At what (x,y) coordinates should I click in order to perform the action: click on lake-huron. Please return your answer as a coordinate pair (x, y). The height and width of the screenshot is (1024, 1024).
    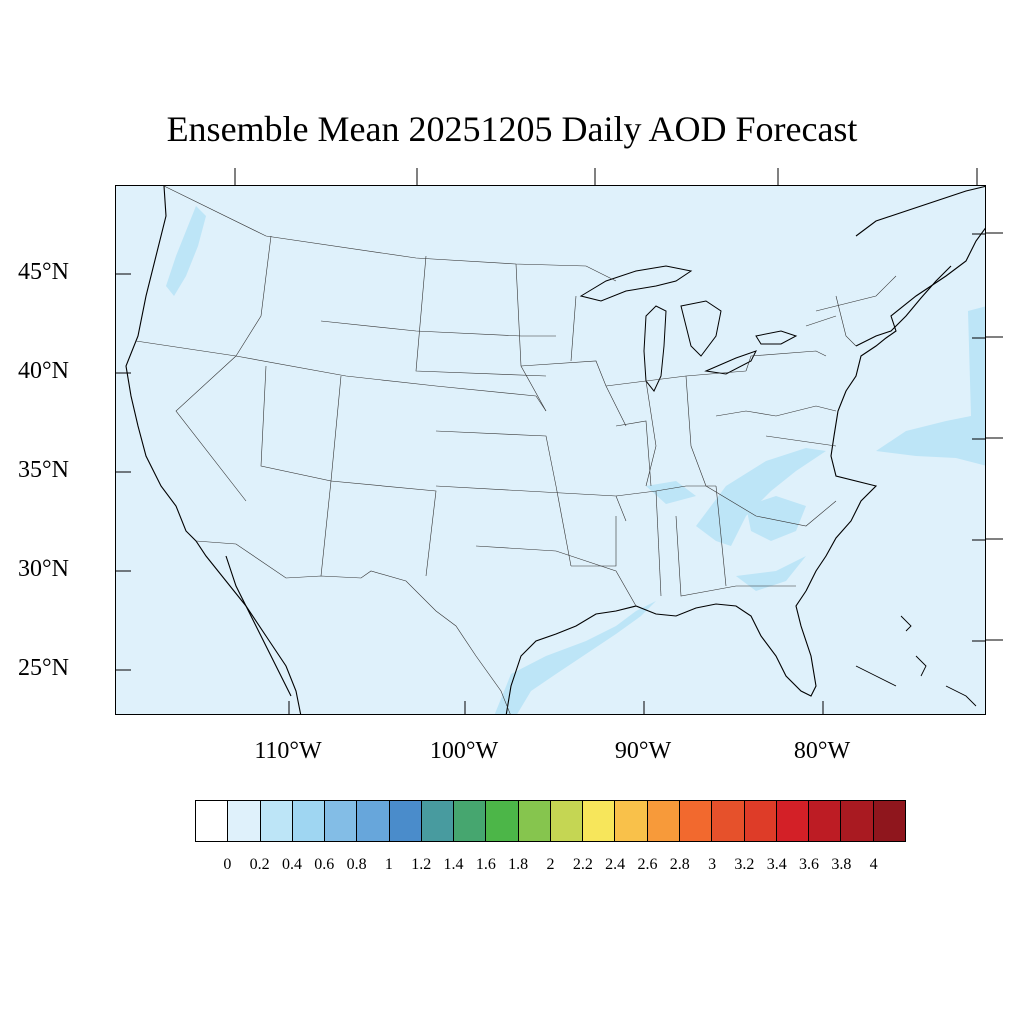
    Looking at the image, I should click on (701, 328).